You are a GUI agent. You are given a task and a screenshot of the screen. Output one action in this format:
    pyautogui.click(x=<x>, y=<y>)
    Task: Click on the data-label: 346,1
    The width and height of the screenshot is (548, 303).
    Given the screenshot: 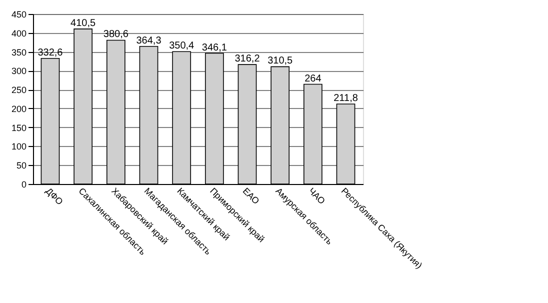 What is the action you would take?
    pyautogui.click(x=215, y=48)
    